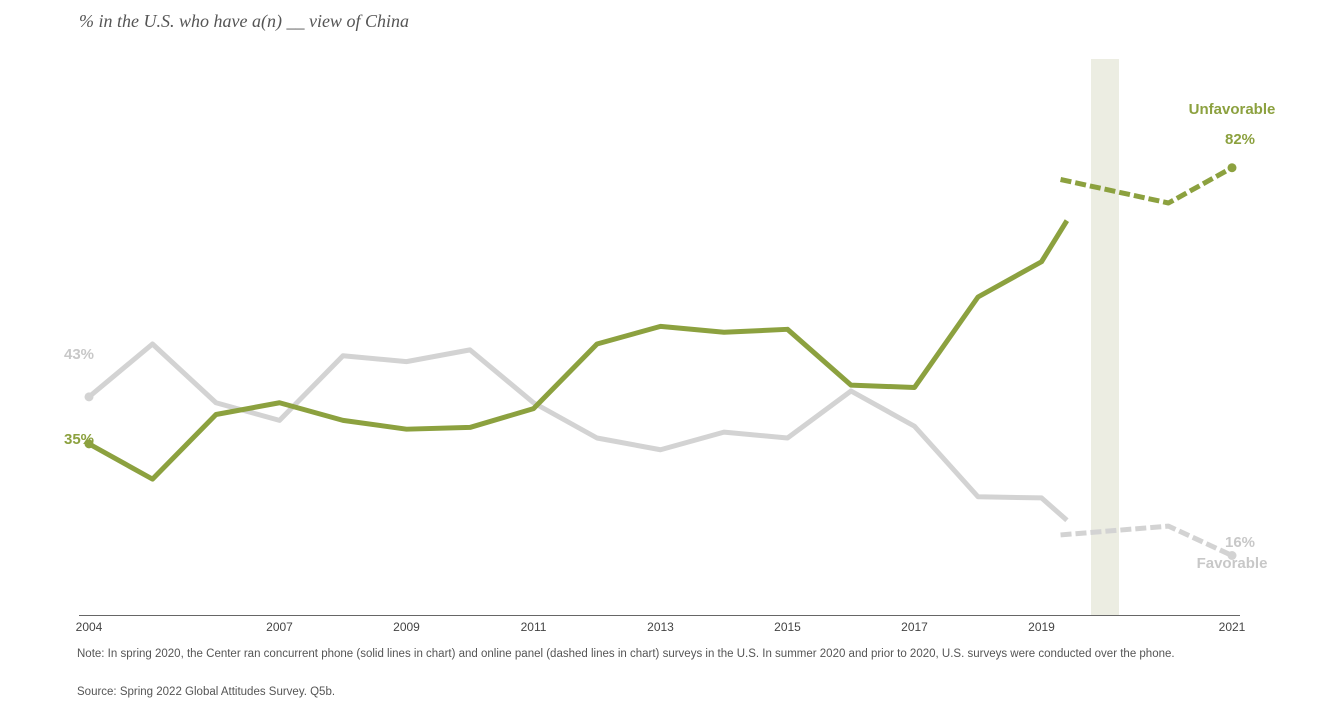 The height and width of the screenshot is (711, 1322). What do you see at coordinates (1240, 139) in the screenshot?
I see `unfavorable-end-label: 82%` at bounding box center [1240, 139].